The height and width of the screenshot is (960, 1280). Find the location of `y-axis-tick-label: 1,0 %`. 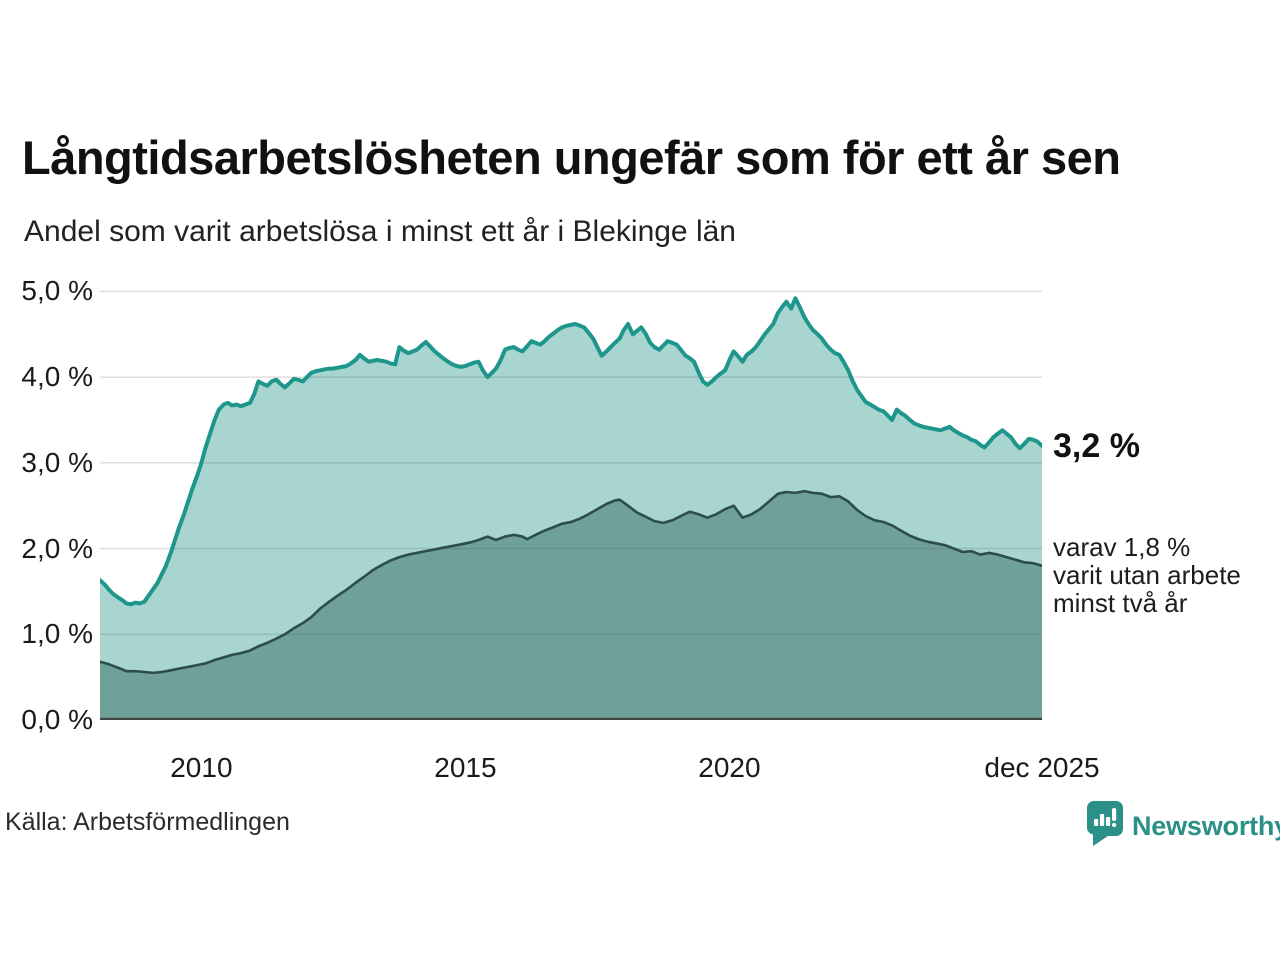

y-axis-tick-label: 1,0 % is located at coordinates (57, 634).